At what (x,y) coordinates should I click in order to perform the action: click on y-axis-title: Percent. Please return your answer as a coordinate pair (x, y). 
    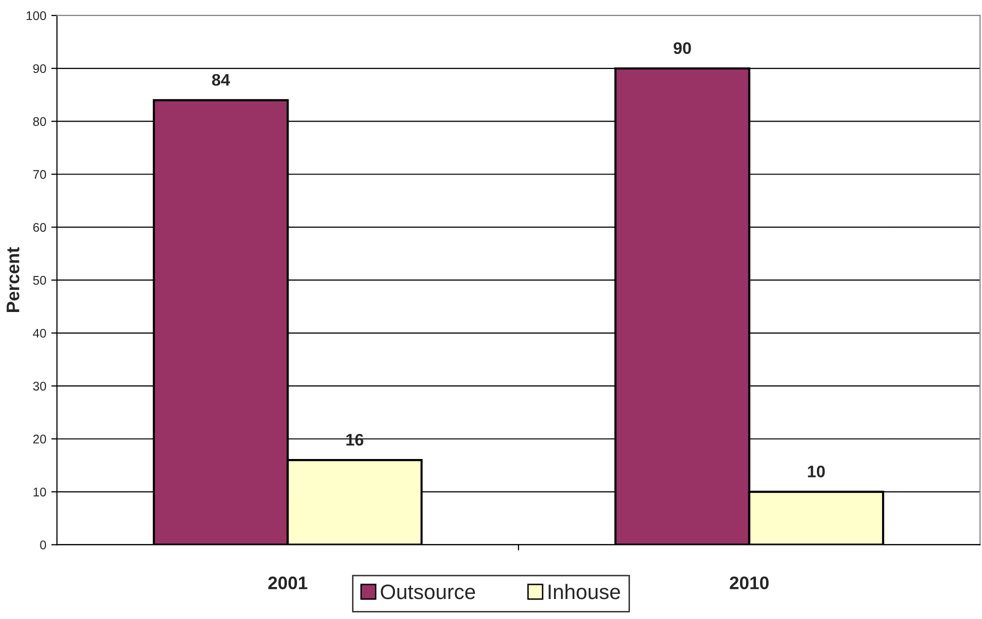
    Looking at the image, I should click on (13, 279).